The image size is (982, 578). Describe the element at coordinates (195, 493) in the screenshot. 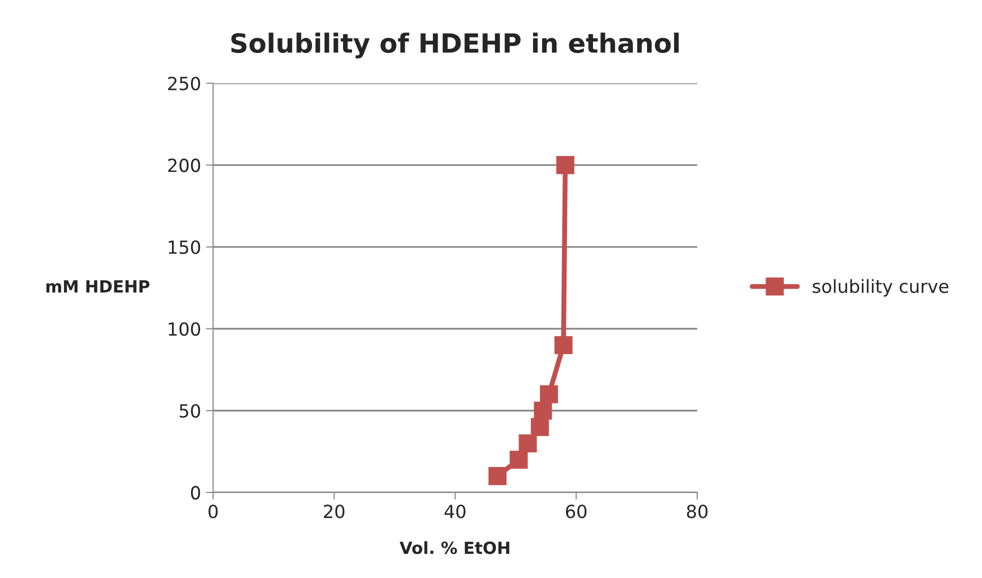

I see `y-tick-label: 0` at that location.